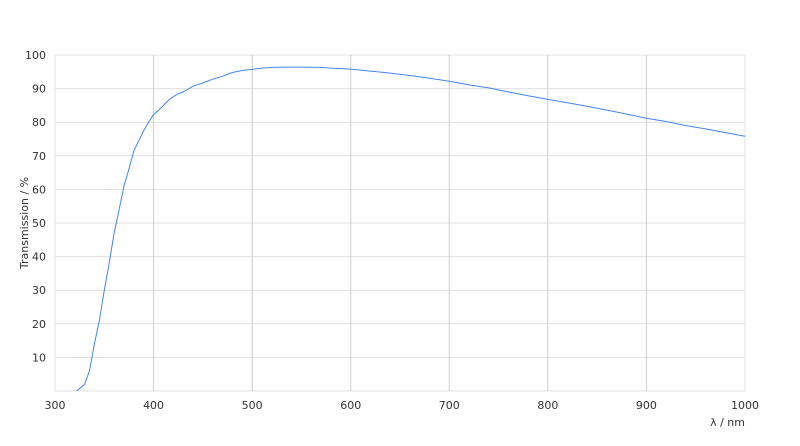 This screenshot has width=800, height=446. Describe the element at coordinates (547, 405) in the screenshot. I see `x-tick-label: 800` at that location.